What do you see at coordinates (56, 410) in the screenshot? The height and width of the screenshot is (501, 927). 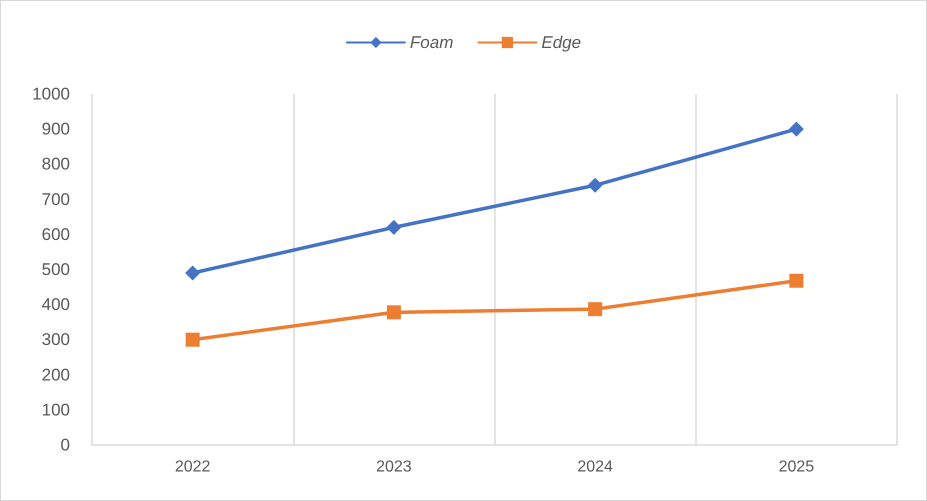 I see `y-tick-label: 100` at bounding box center [56, 410].